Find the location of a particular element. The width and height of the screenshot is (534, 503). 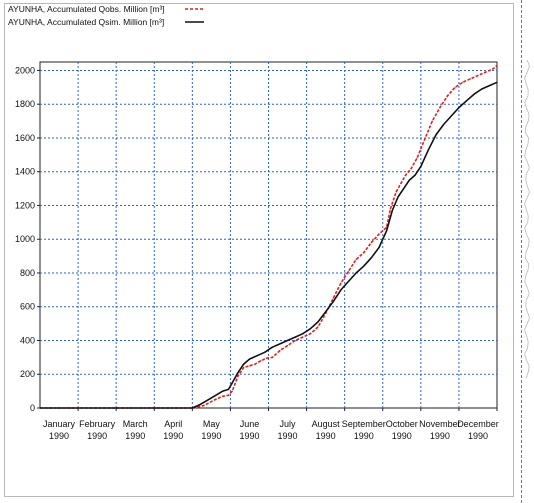

y-tick-label: 2000 is located at coordinates (25, 70).